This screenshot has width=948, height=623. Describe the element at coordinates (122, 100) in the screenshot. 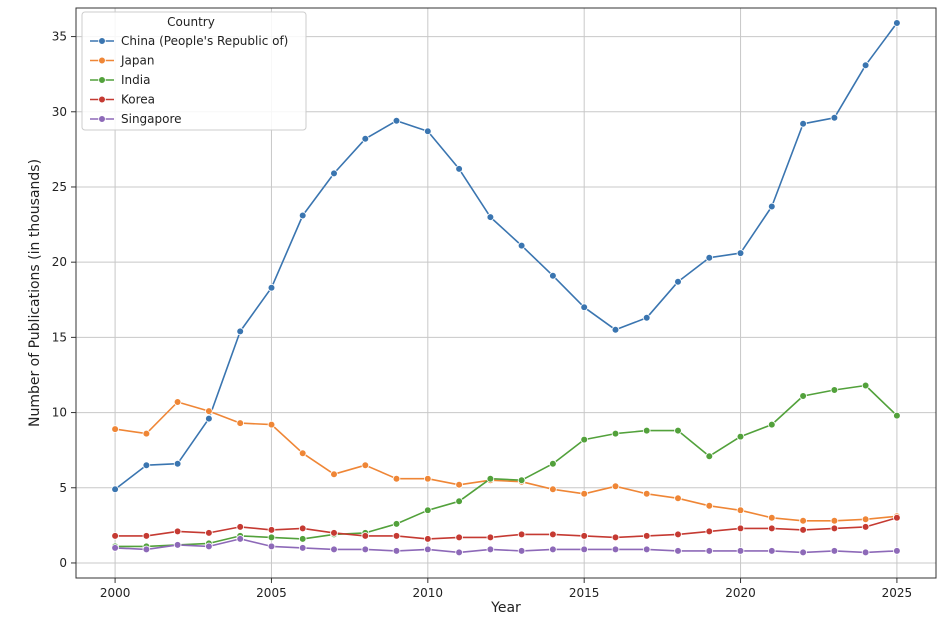

I see `legend-item: Korea` at that location.